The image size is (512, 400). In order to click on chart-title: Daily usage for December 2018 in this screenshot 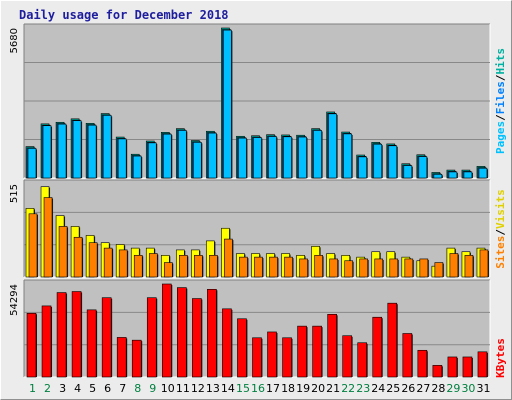, I will do `click(124, 15)`.